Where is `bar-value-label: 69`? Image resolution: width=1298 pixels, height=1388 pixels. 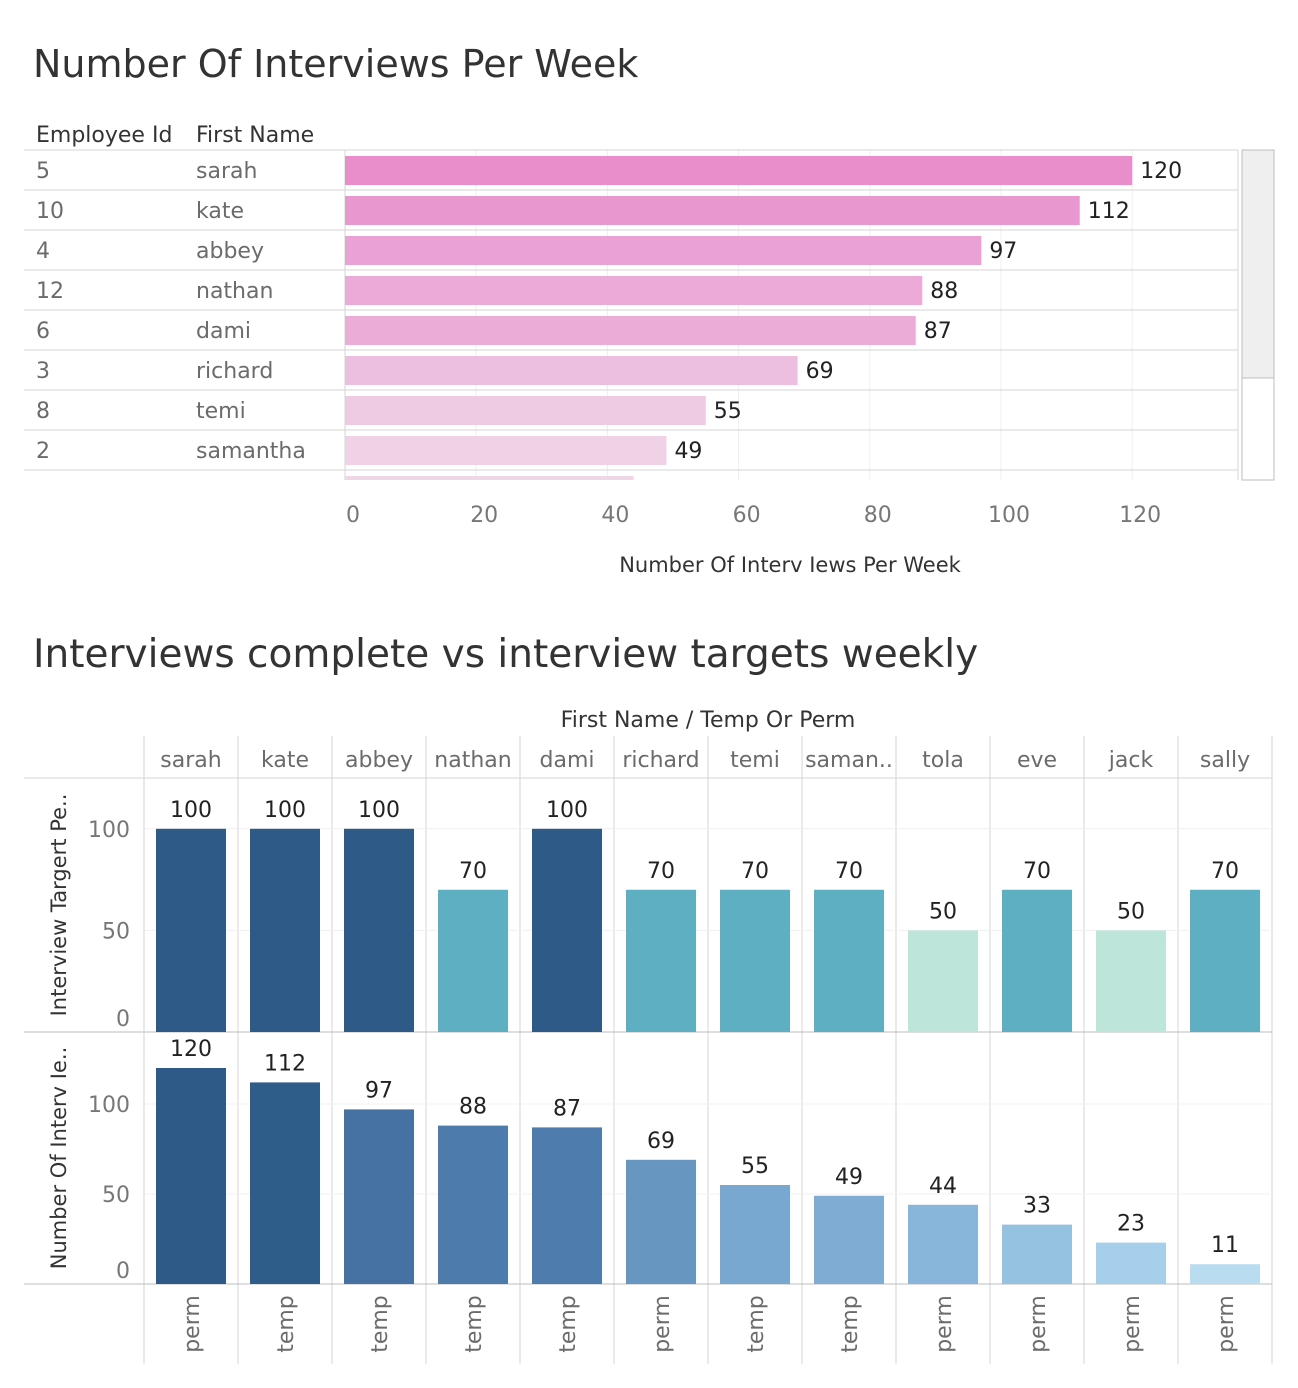 bar-value-label: 69 is located at coordinates (661, 1141).